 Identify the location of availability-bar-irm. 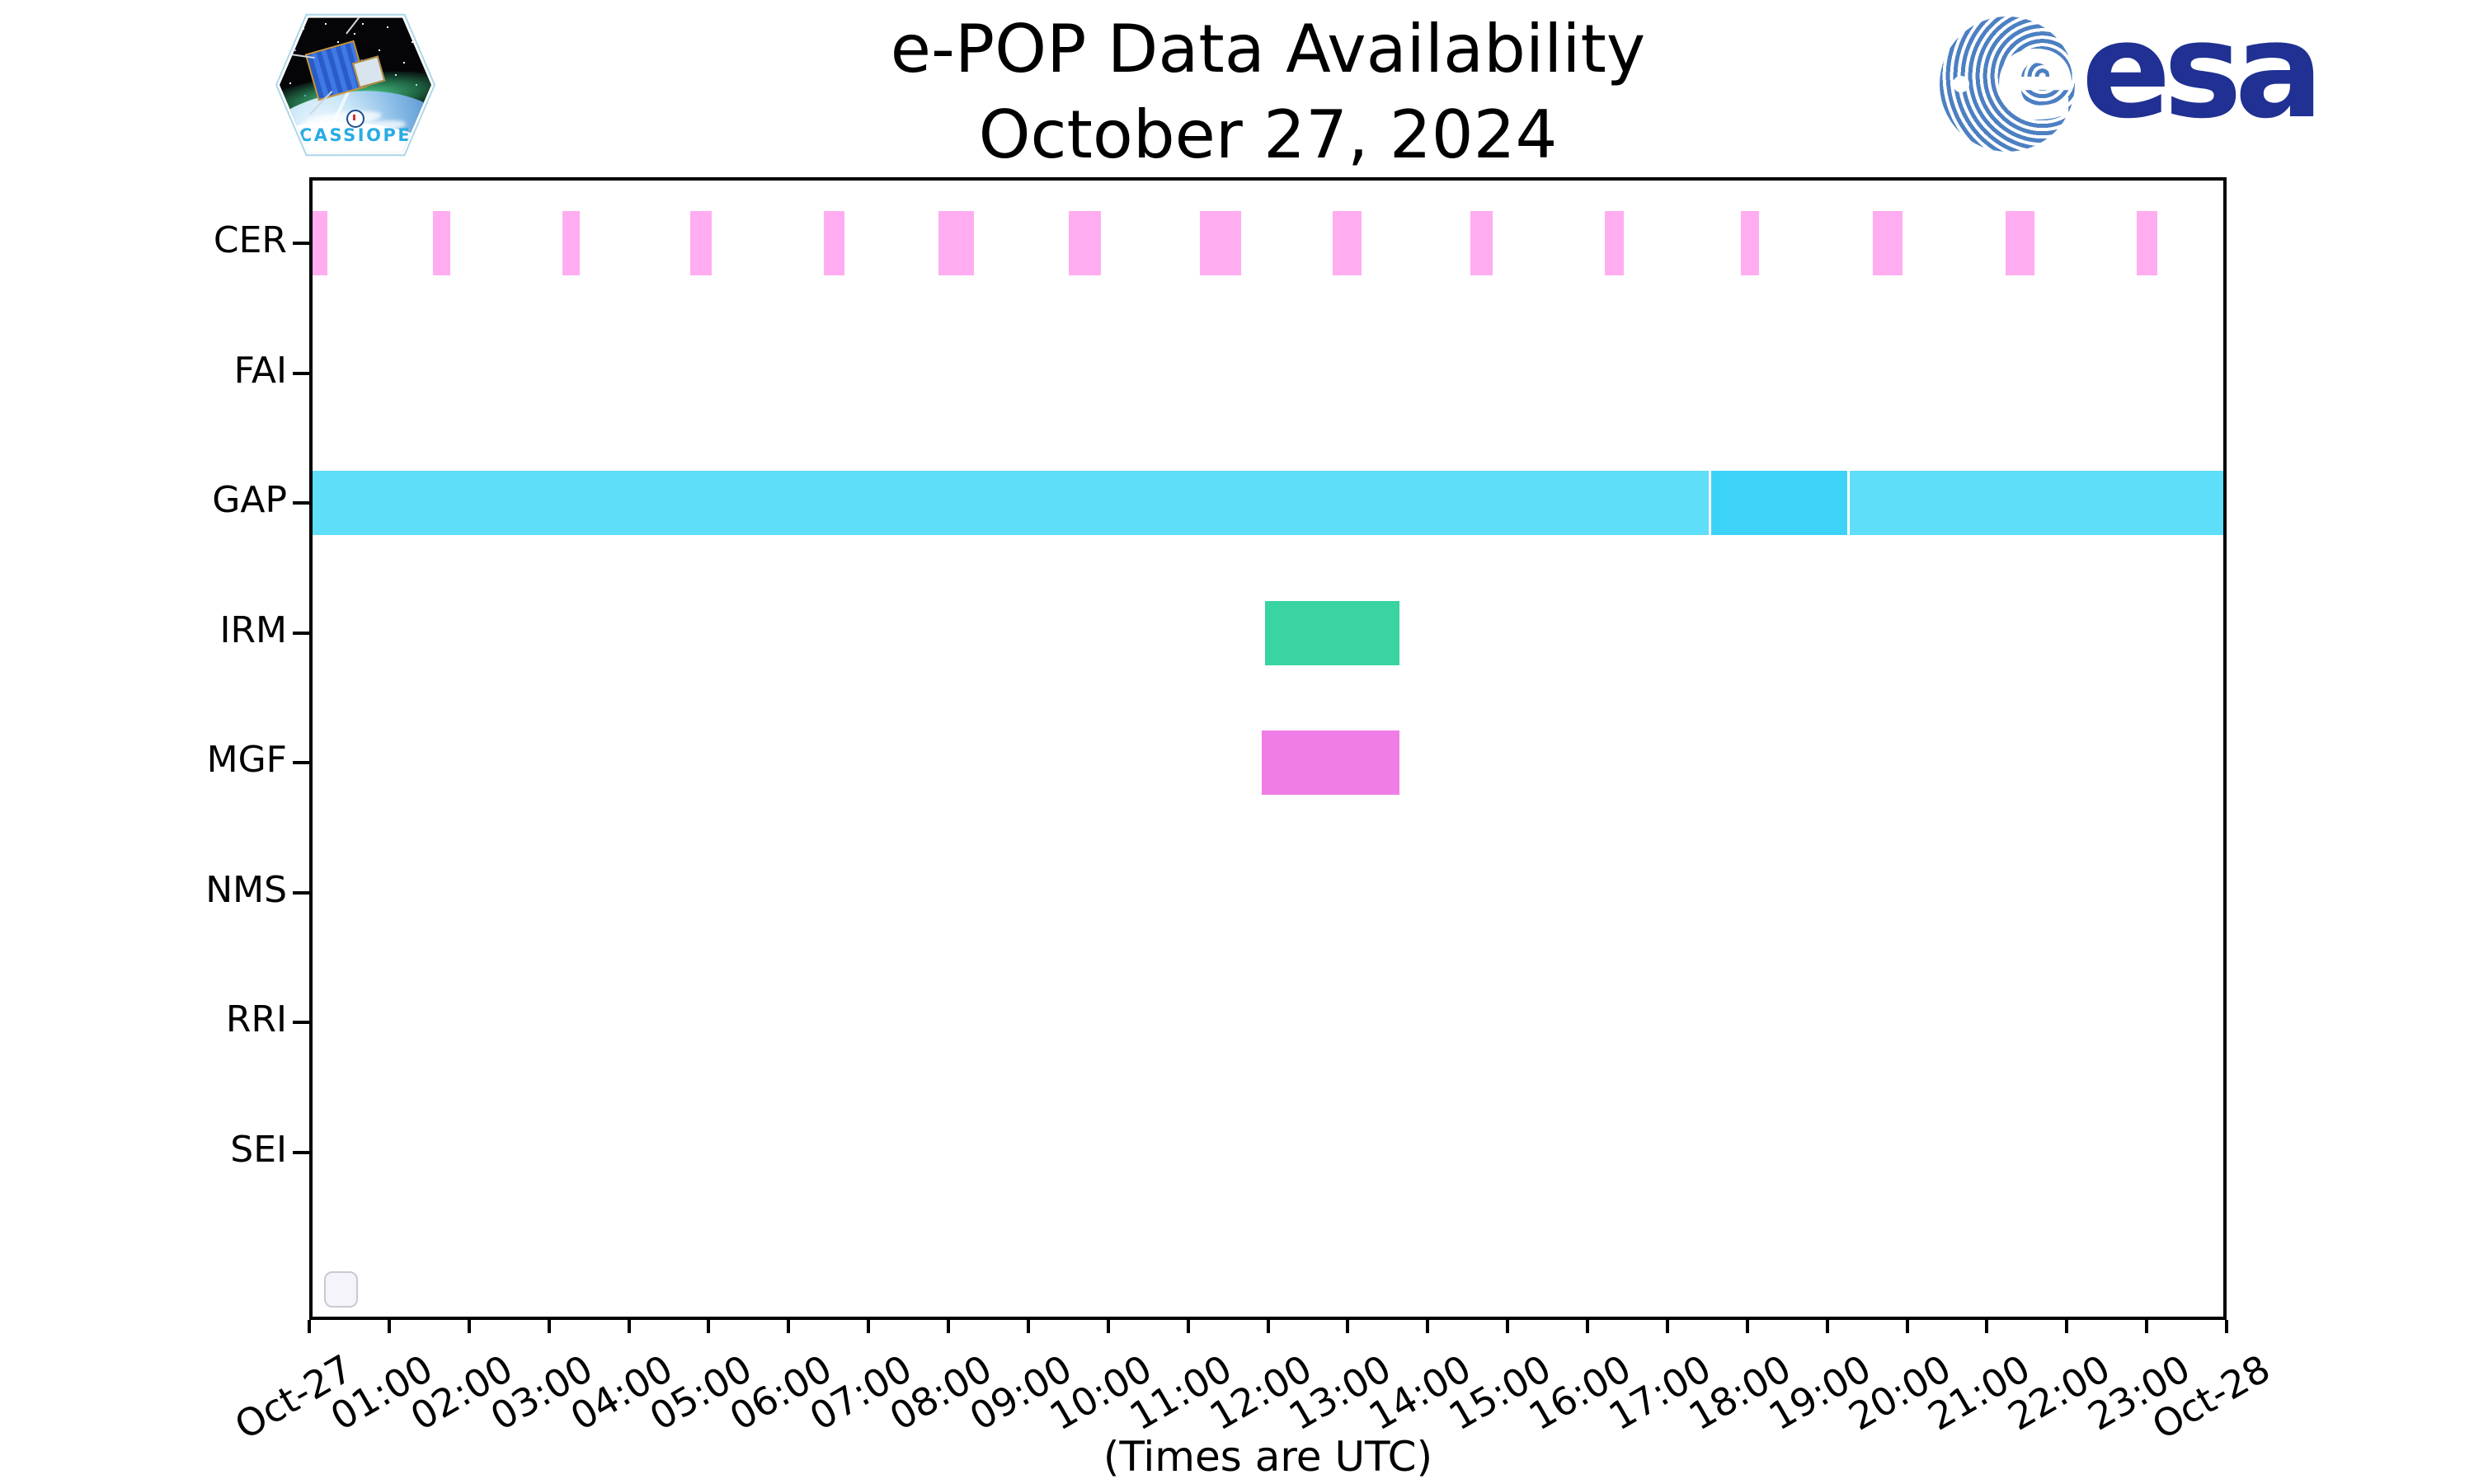
(1332, 632).